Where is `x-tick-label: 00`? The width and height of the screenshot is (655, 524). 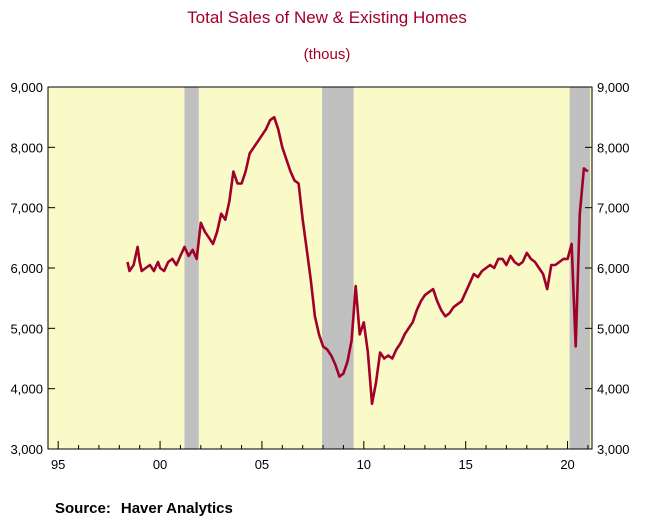 x-tick-label: 00 is located at coordinates (160, 464).